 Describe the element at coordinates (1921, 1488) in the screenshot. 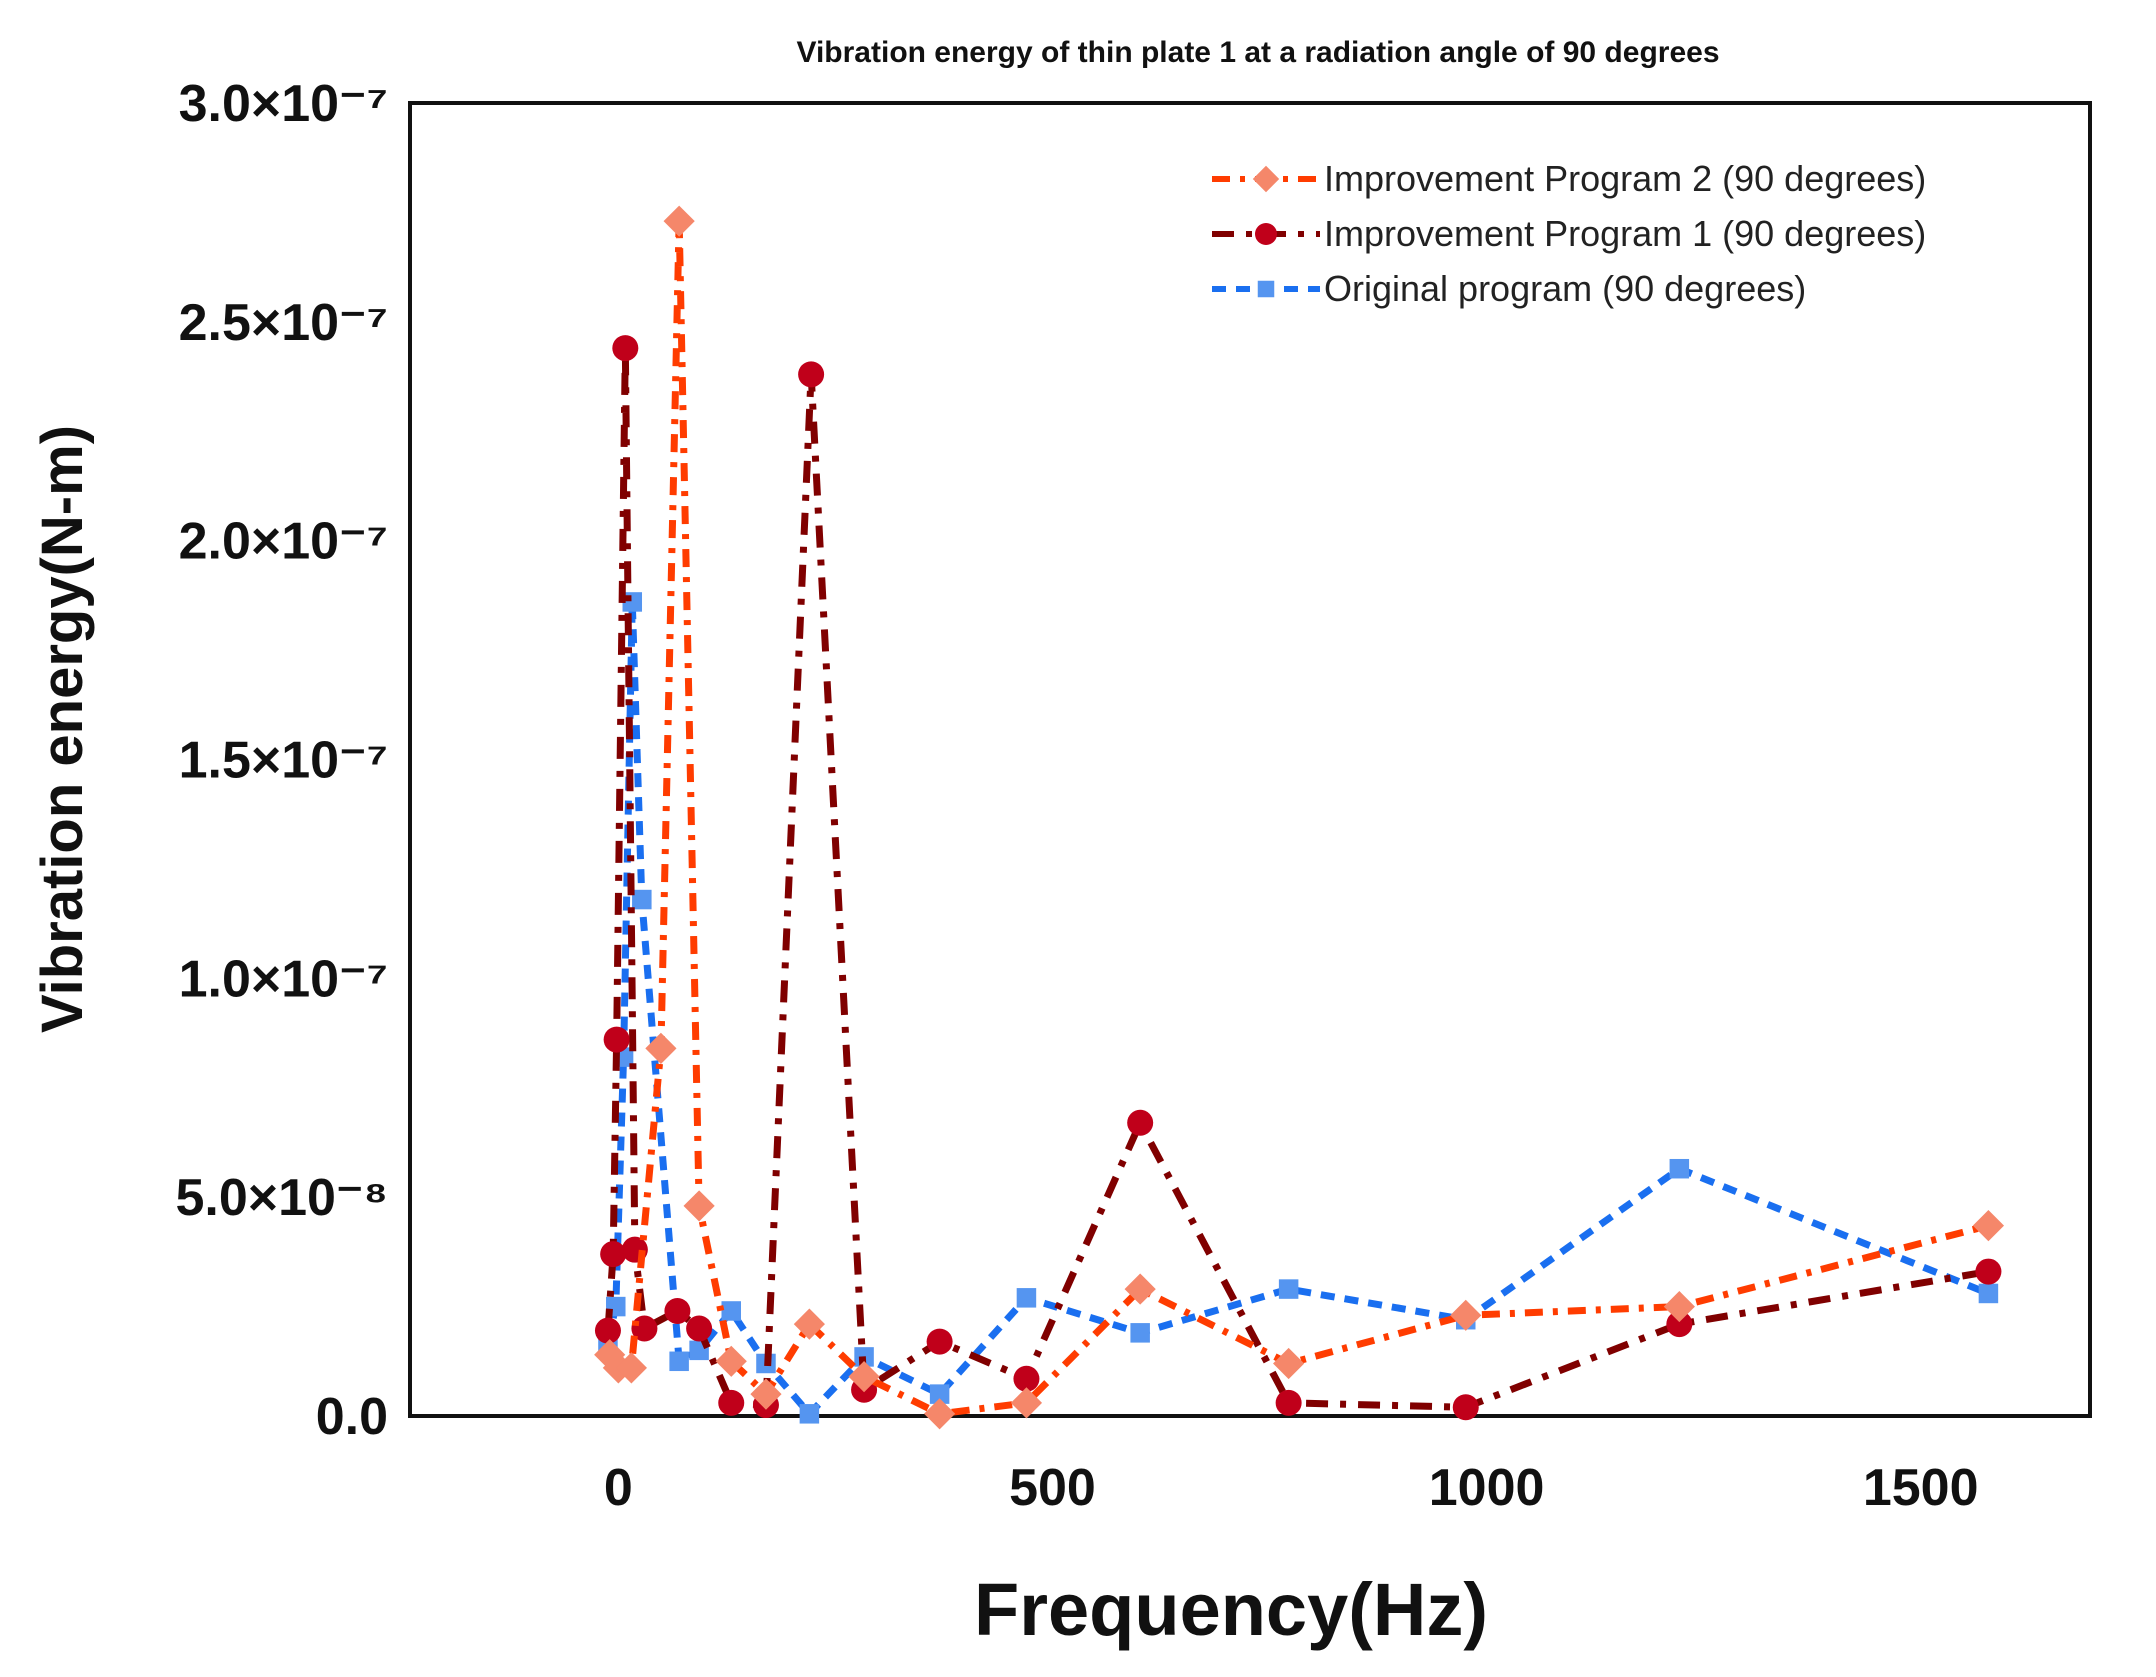

I see `x-tick-label: 1500` at that location.